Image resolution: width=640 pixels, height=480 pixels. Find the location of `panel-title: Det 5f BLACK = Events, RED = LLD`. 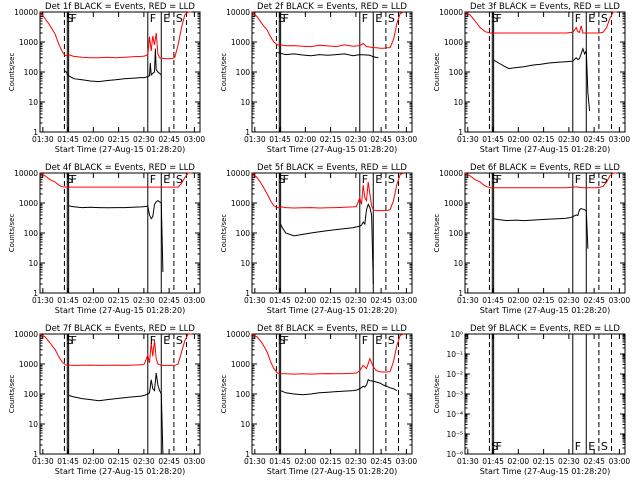

panel-title: Det 5f BLACK = Events, RED = LLD is located at coordinates (332, 168).